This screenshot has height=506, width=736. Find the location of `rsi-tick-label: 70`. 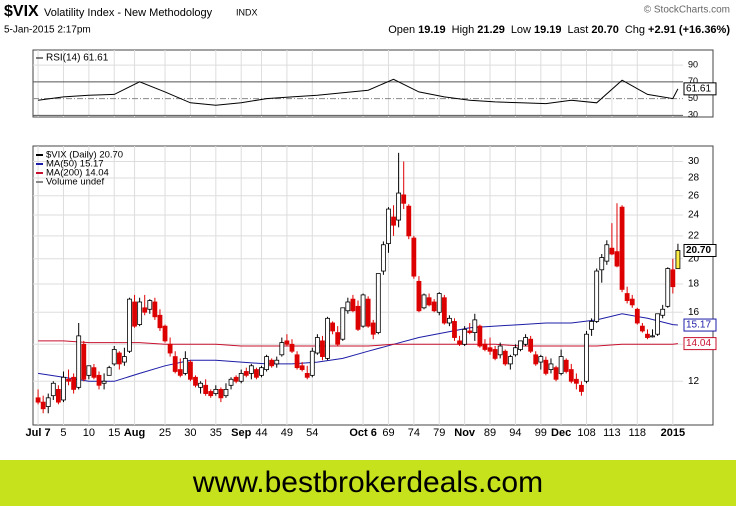

rsi-tick-label: 70 is located at coordinates (693, 81).